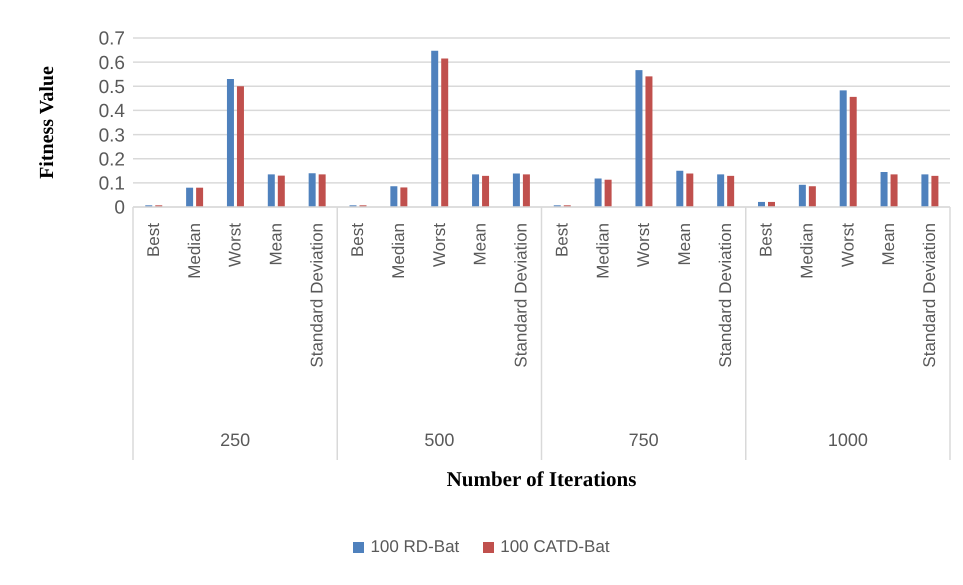 This screenshot has height=585, width=963. Describe the element at coordinates (643, 440) in the screenshot. I see `text: 750` at that location.